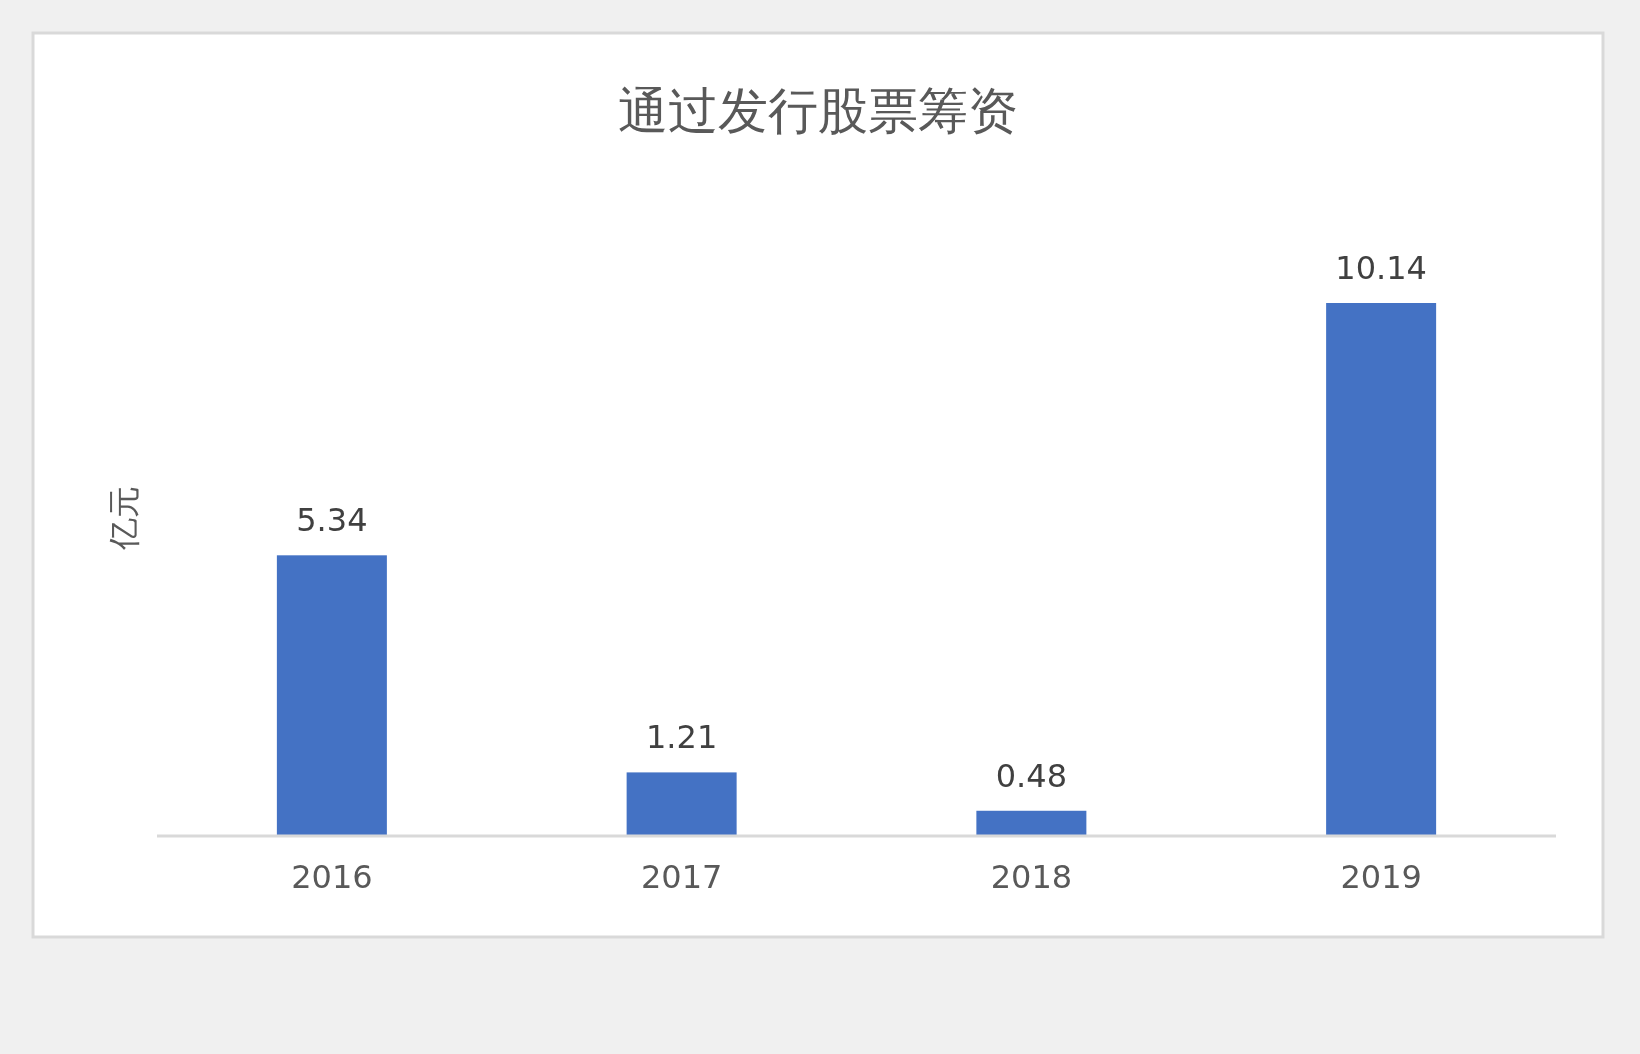  What do you see at coordinates (682, 737) in the screenshot?
I see `data-label: 1.21` at bounding box center [682, 737].